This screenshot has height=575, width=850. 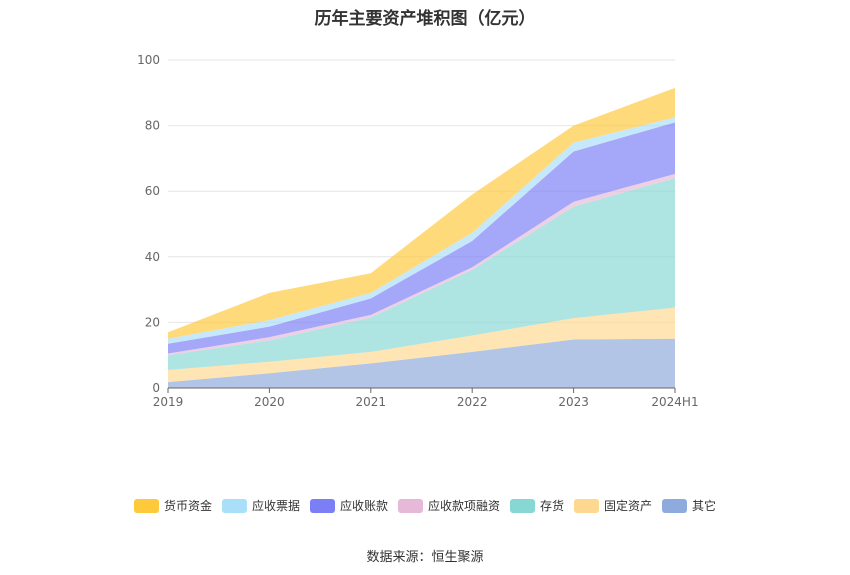 I want to click on legend-item: 其它, so click(x=689, y=505).